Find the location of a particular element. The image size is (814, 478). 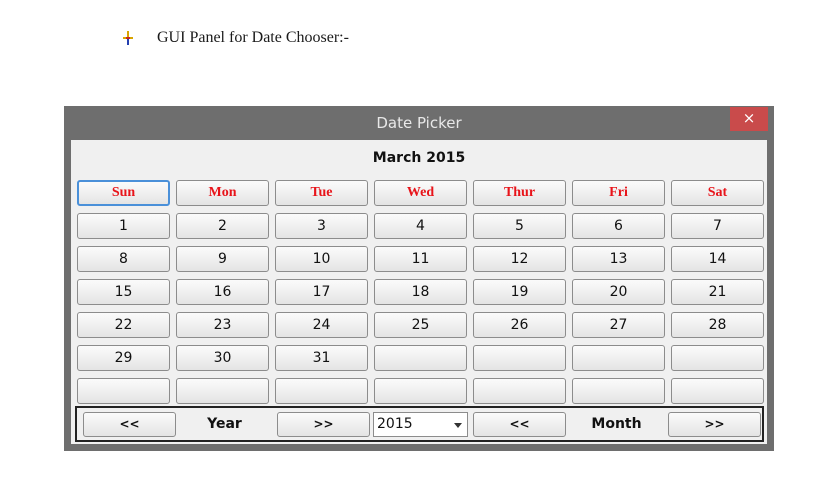

day-button: 23 is located at coordinates (222, 325).